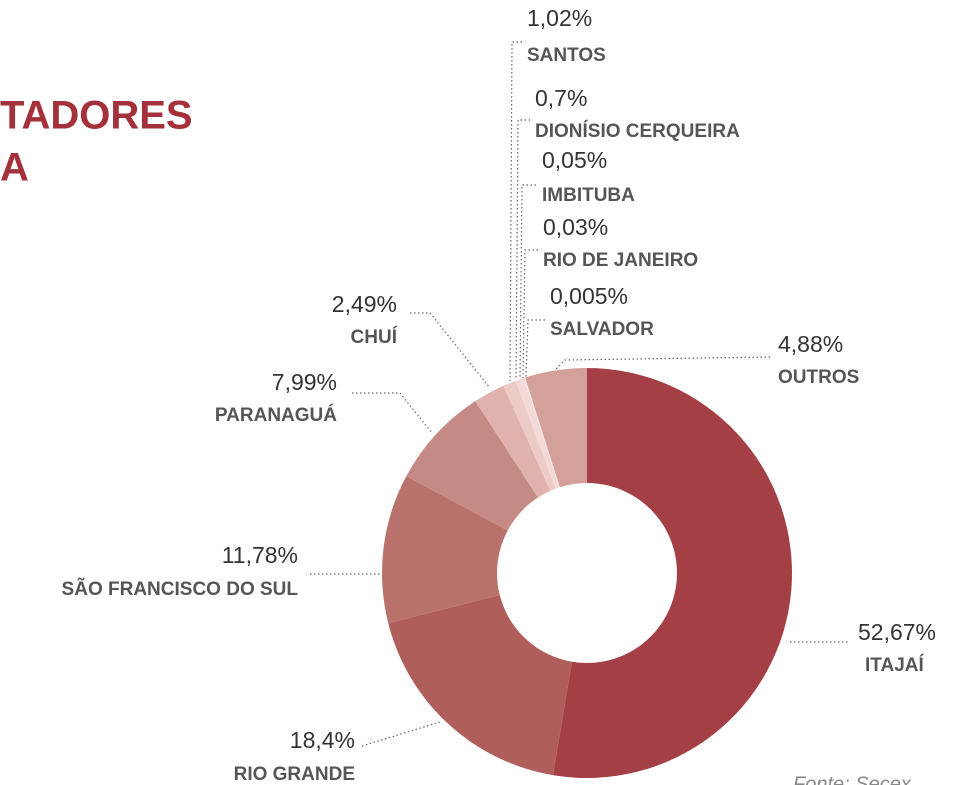 This screenshot has width=959, height=785. What do you see at coordinates (374, 337) in the screenshot?
I see `category-label: CHUÍ` at bounding box center [374, 337].